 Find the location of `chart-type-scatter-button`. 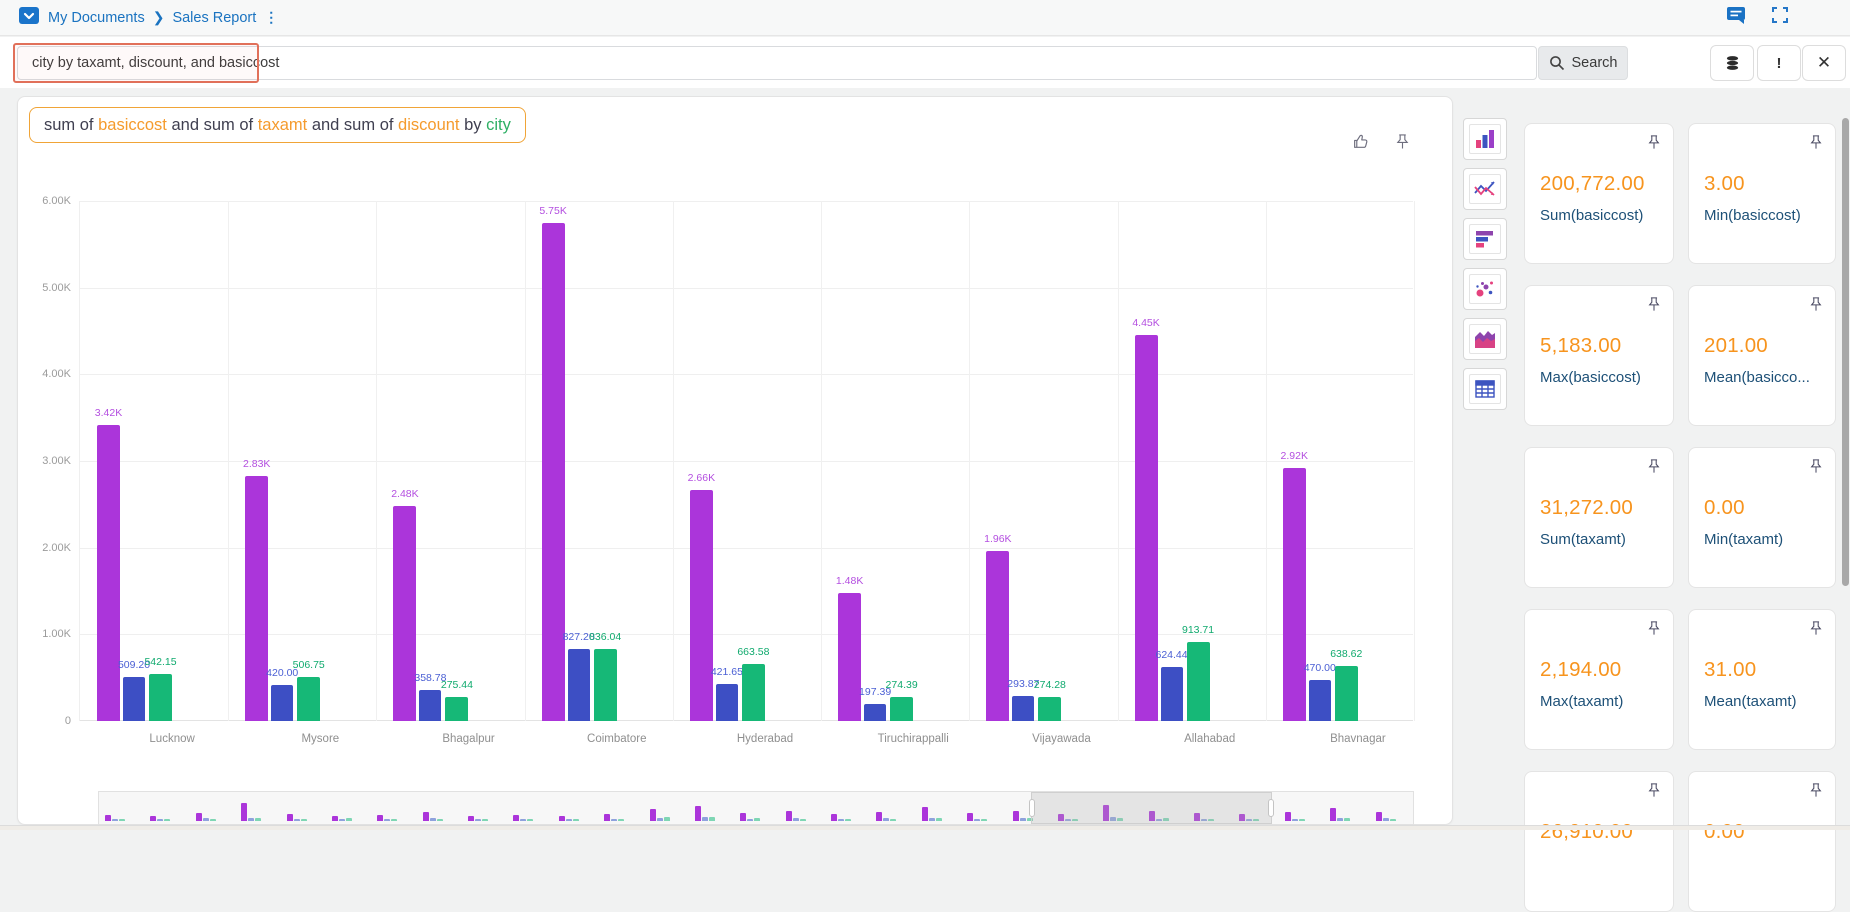

chart-type-scatter-button is located at coordinates (1485, 289).